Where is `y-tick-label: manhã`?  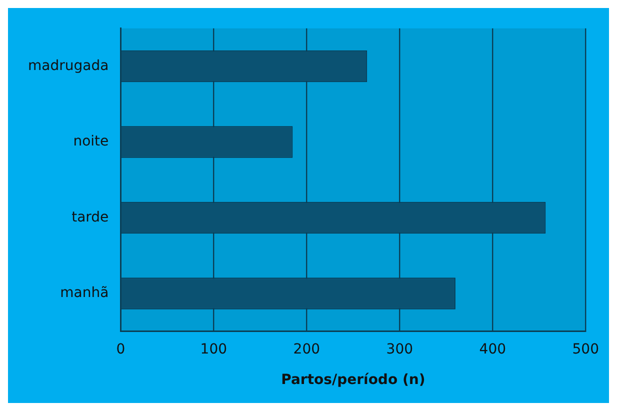
y-tick-label: manhã is located at coordinates (84, 293).